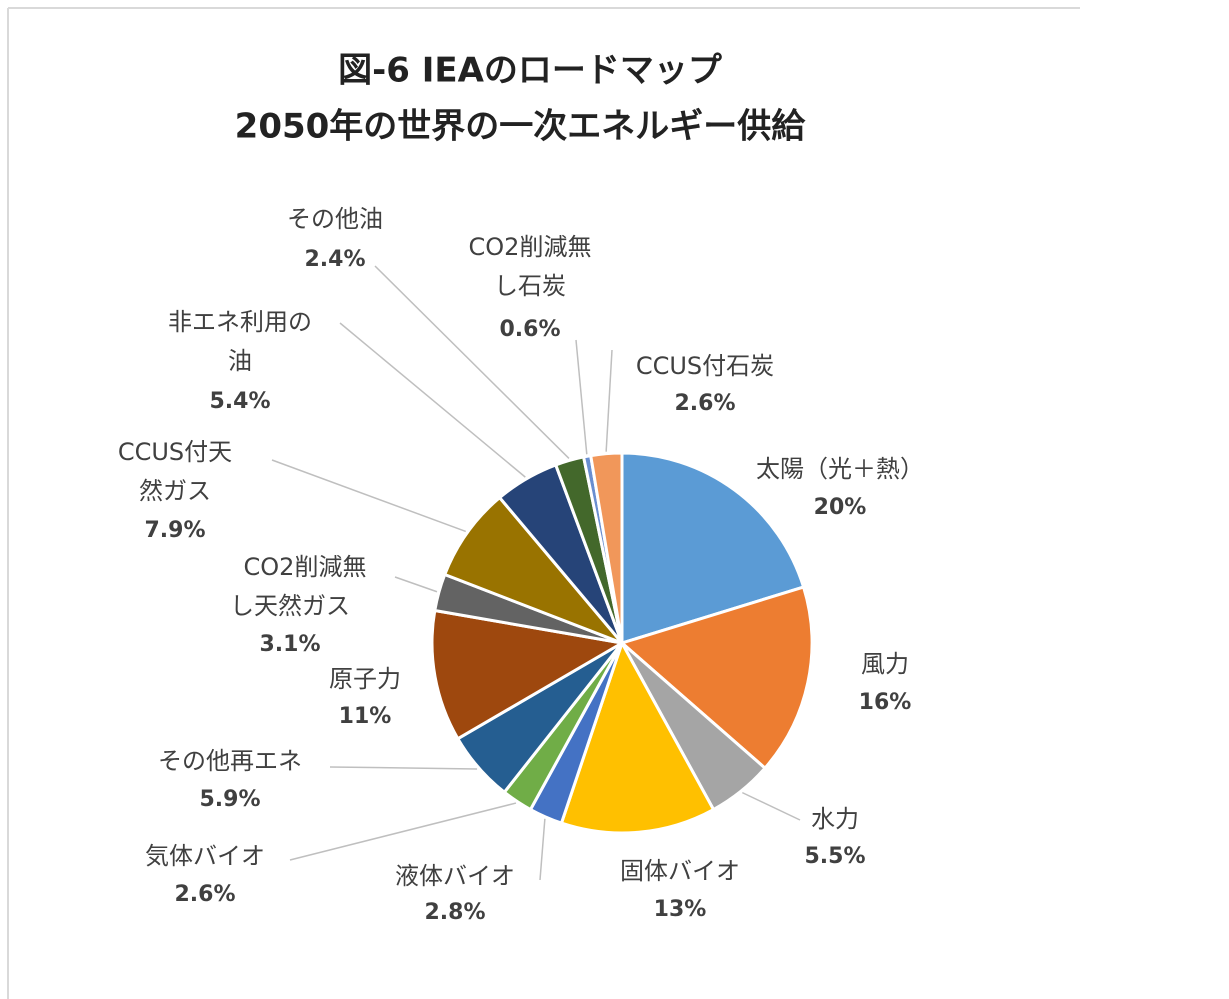 This screenshot has height=999, width=1229. Describe the element at coordinates (290, 606) in the screenshot. I see `label-line: し天然ガス` at that location.